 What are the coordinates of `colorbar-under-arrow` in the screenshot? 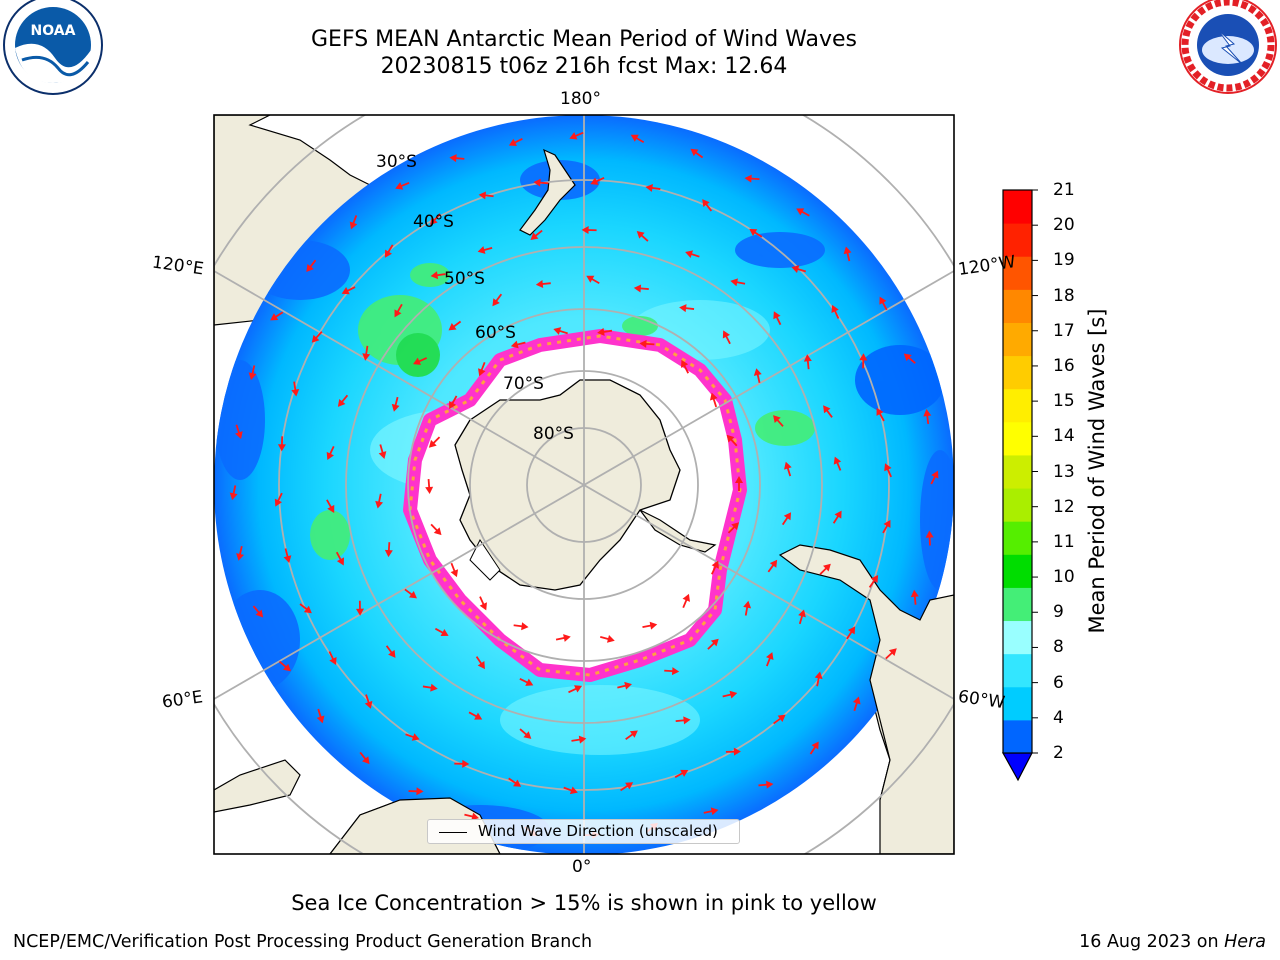 It's located at (1017, 767).